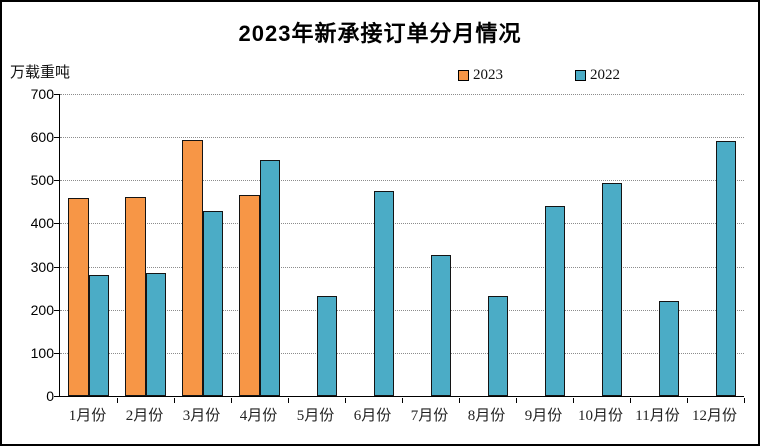  I want to click on bar-2022-4月份, so click(269, 278).